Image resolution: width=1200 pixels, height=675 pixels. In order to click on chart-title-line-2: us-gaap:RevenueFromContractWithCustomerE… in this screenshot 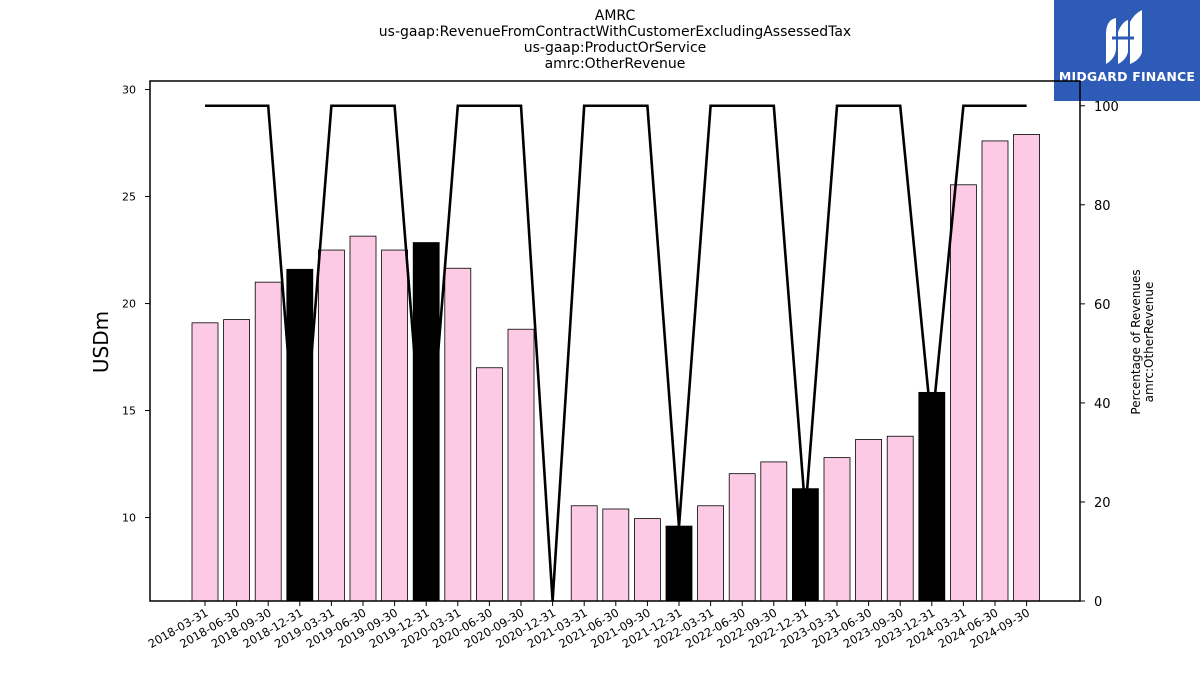, I will do `click(615, 32)`.